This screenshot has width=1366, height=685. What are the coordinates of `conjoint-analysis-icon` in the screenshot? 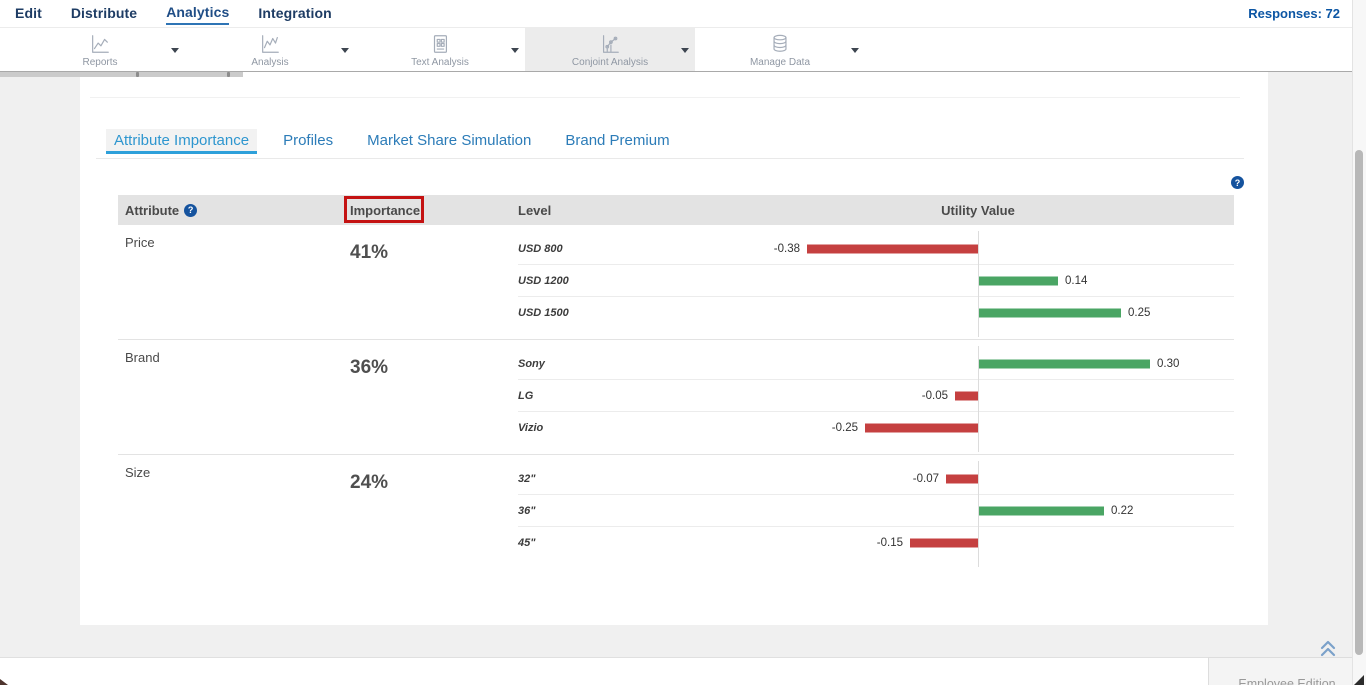 It's located at (610, 44).